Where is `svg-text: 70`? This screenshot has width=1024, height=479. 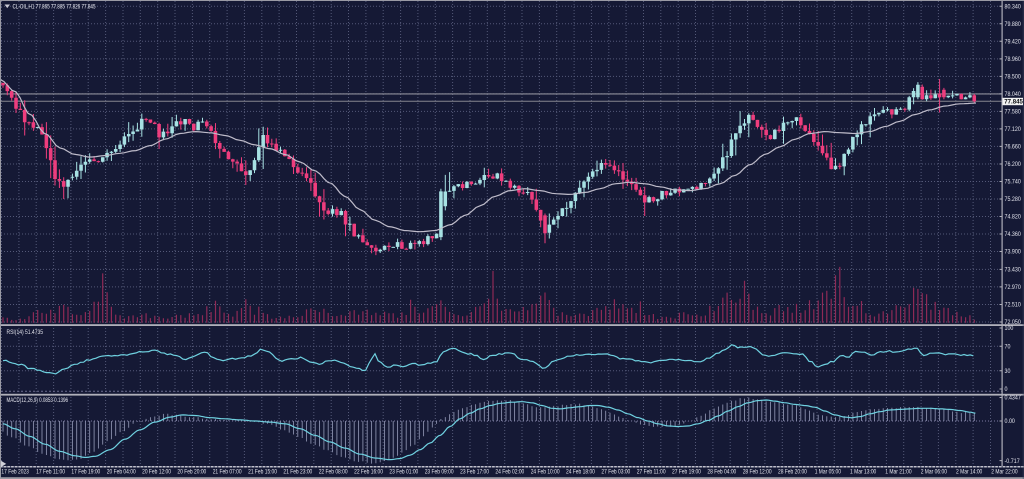
svg-text: 70 is located at coordinates (1008, 347).